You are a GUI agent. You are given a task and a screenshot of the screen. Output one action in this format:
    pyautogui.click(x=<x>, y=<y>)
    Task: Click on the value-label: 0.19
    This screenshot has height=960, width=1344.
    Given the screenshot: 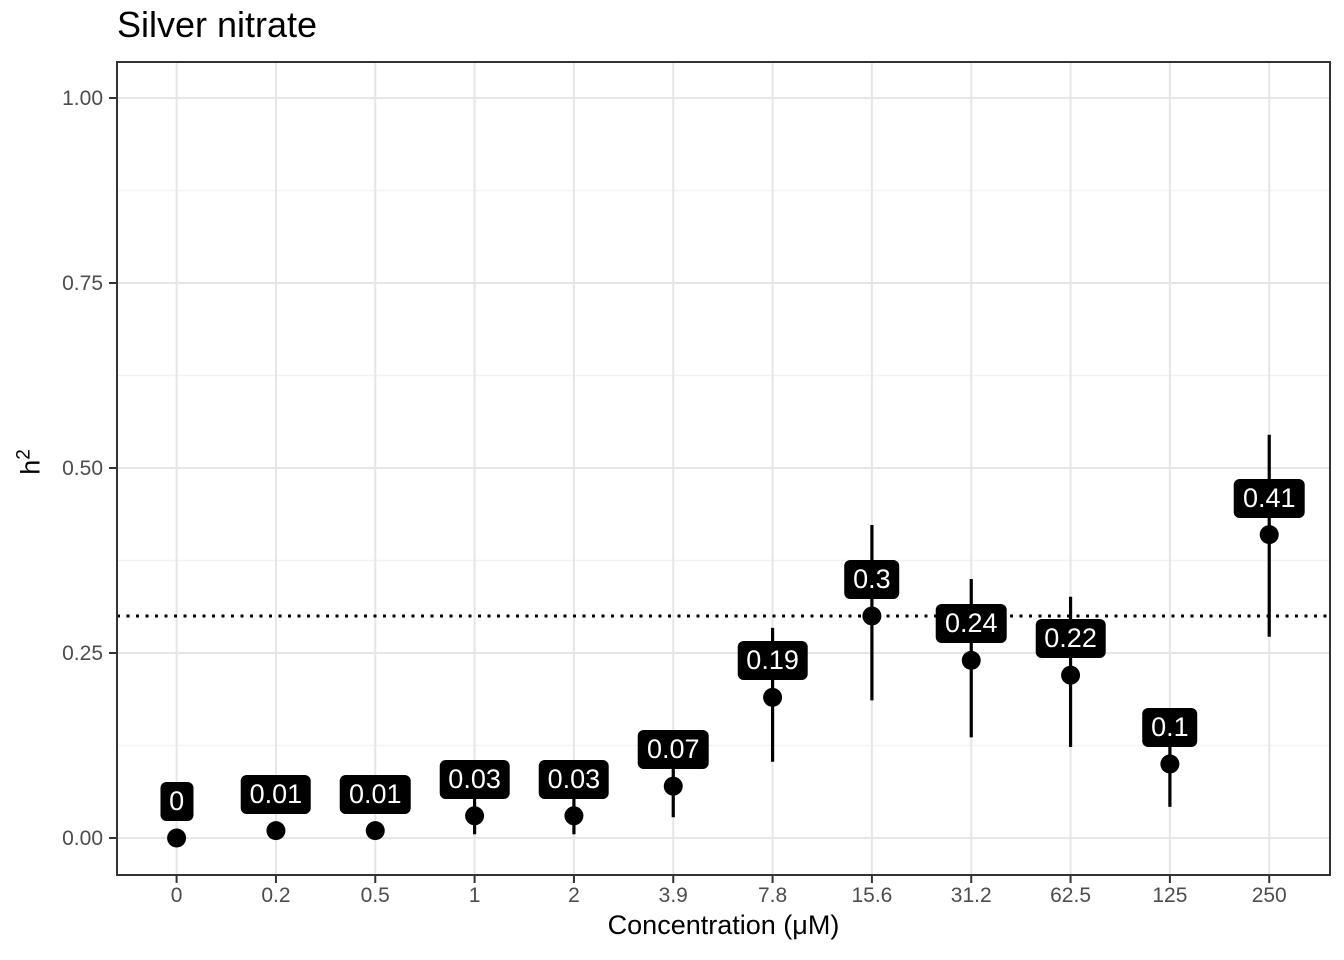 What is the action you would take?
    pyautogui.click(x=772, y=661)
    